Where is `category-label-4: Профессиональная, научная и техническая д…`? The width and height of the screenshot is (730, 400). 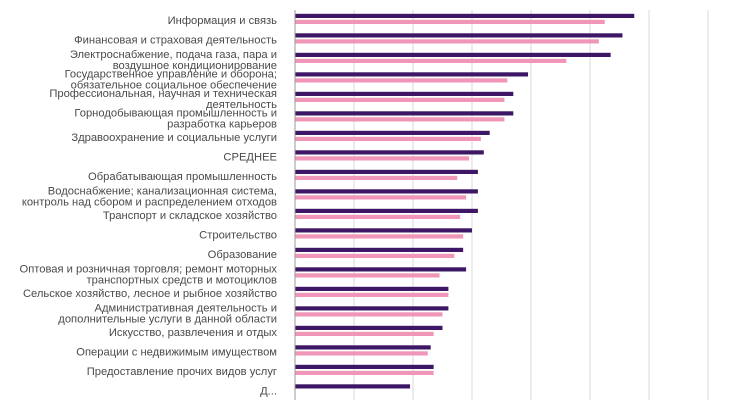 category-label-4: Профессиональная, научная и техническая д… is located at coordinates (163, 99).